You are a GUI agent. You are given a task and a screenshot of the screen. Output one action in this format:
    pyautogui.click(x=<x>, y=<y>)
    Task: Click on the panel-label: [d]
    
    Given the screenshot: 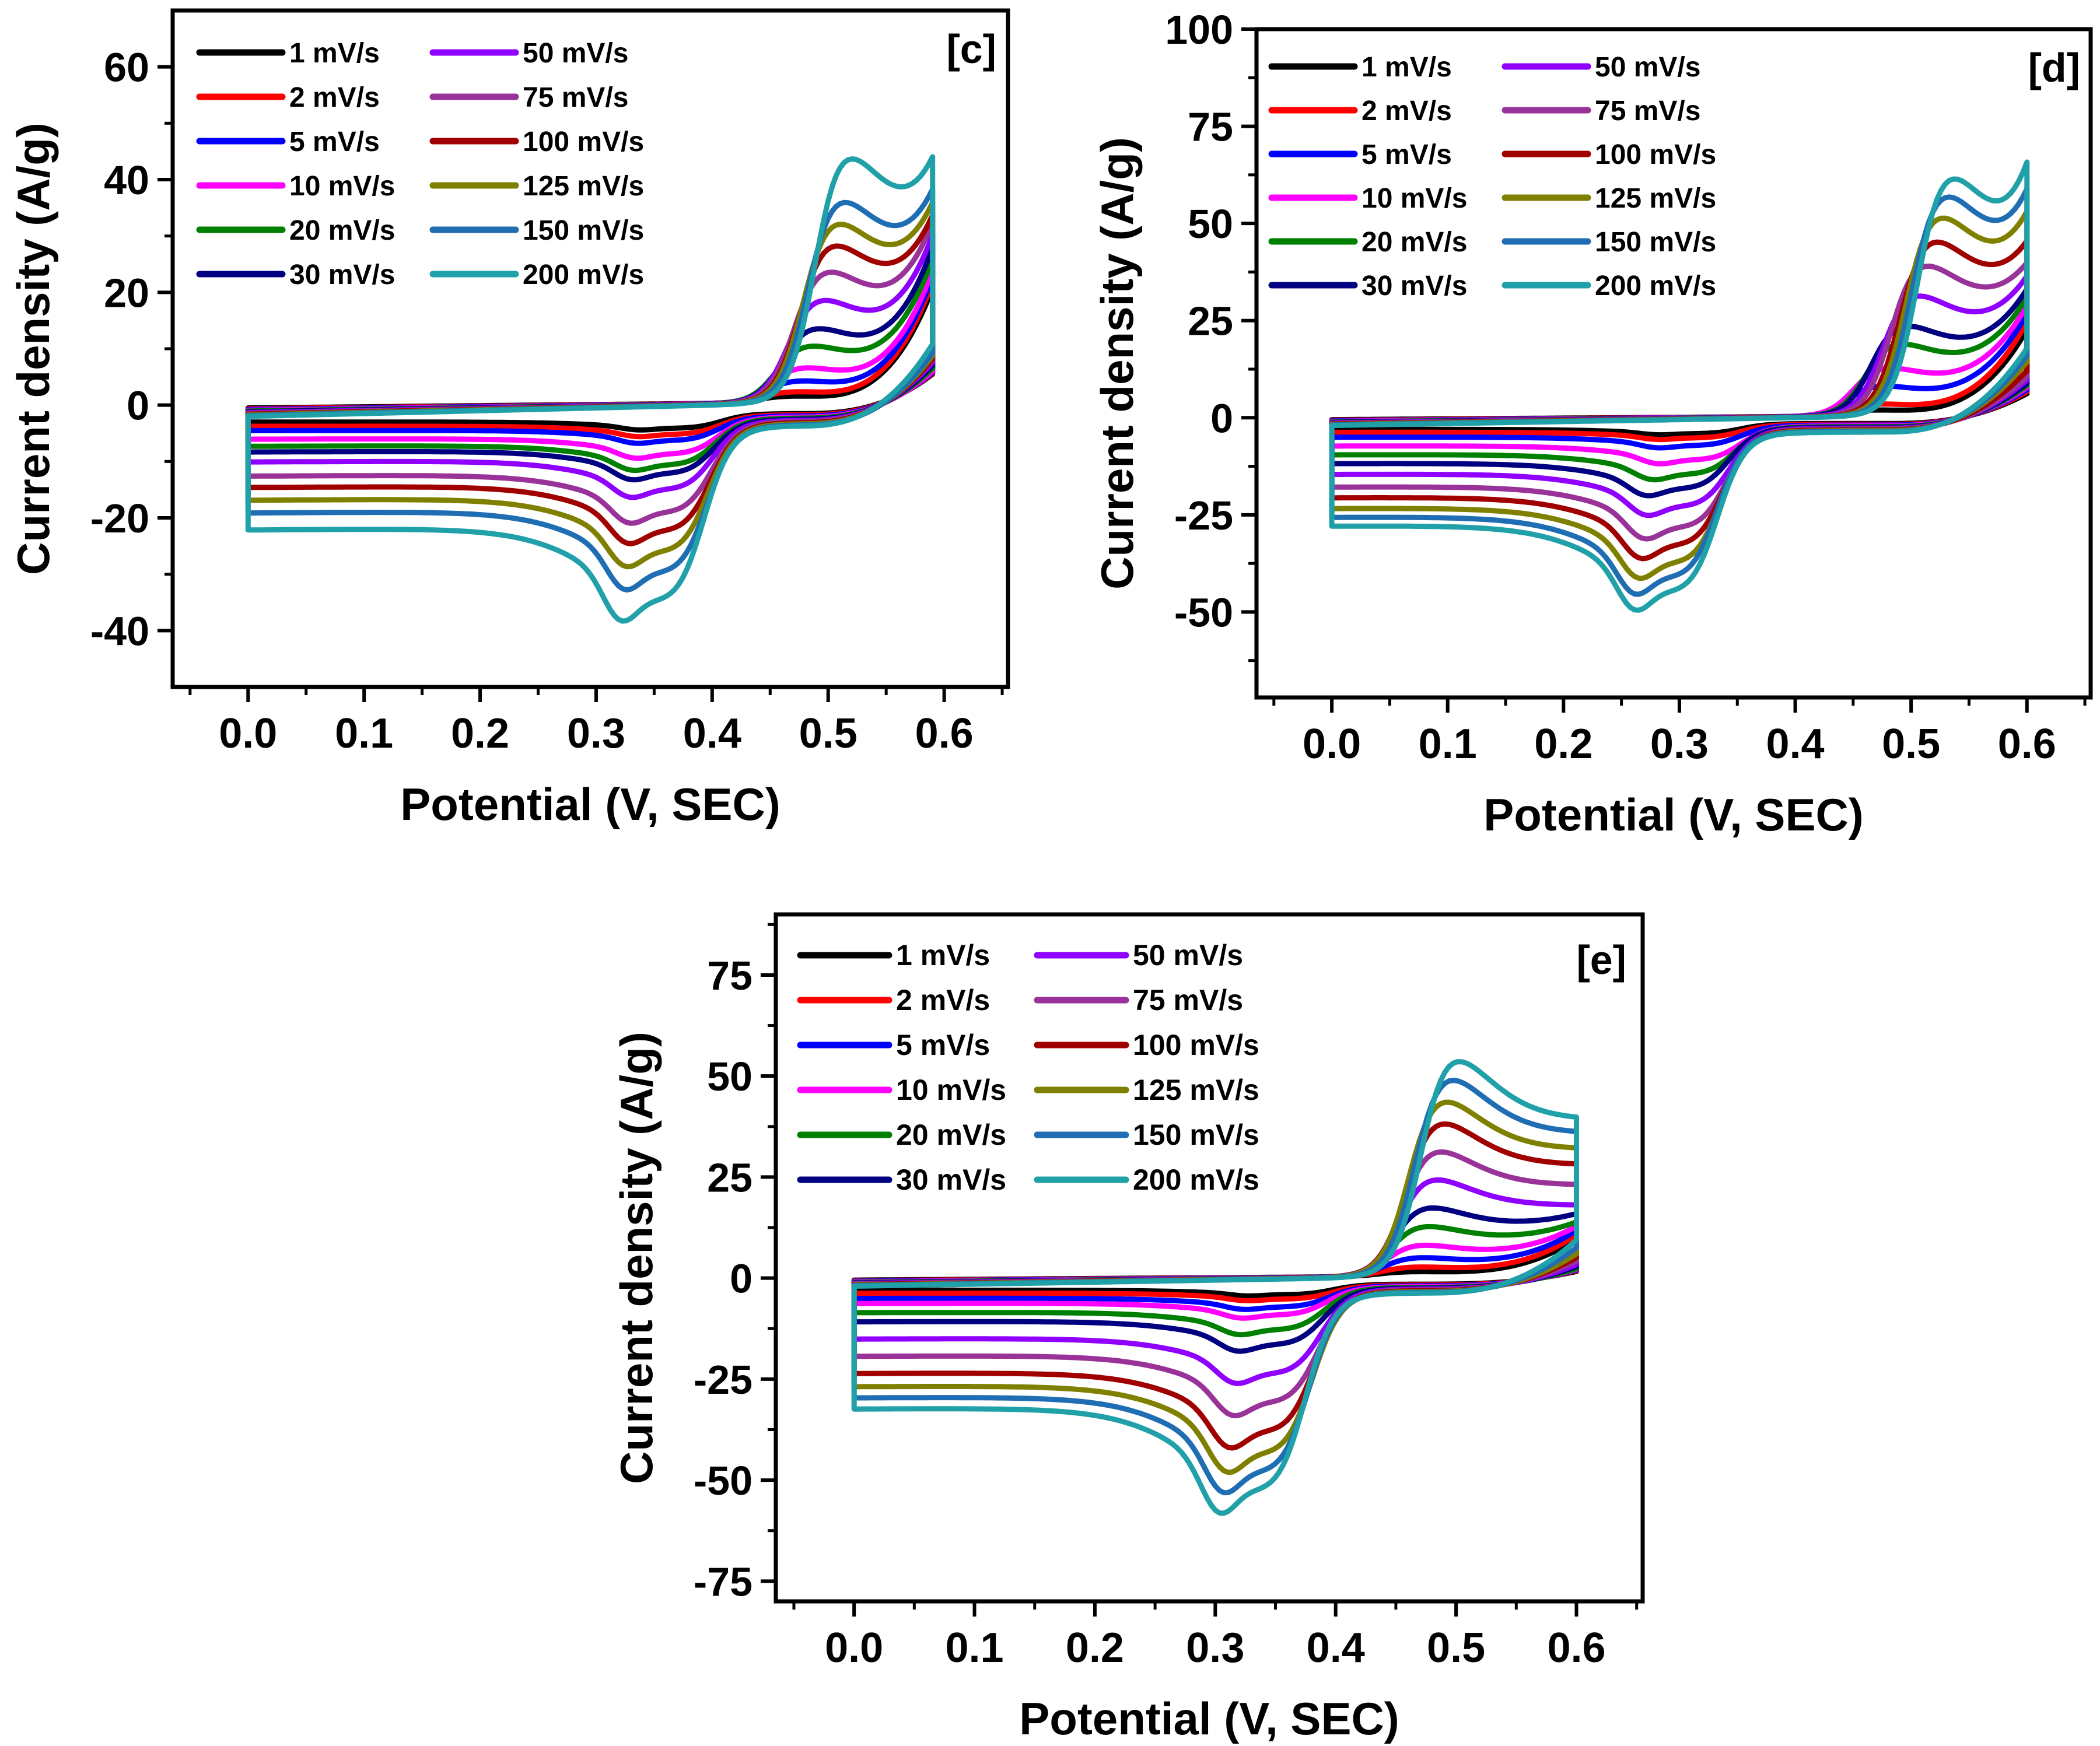 What is the action you would take?
    pyautogui.click(x=2054, y=67)
    